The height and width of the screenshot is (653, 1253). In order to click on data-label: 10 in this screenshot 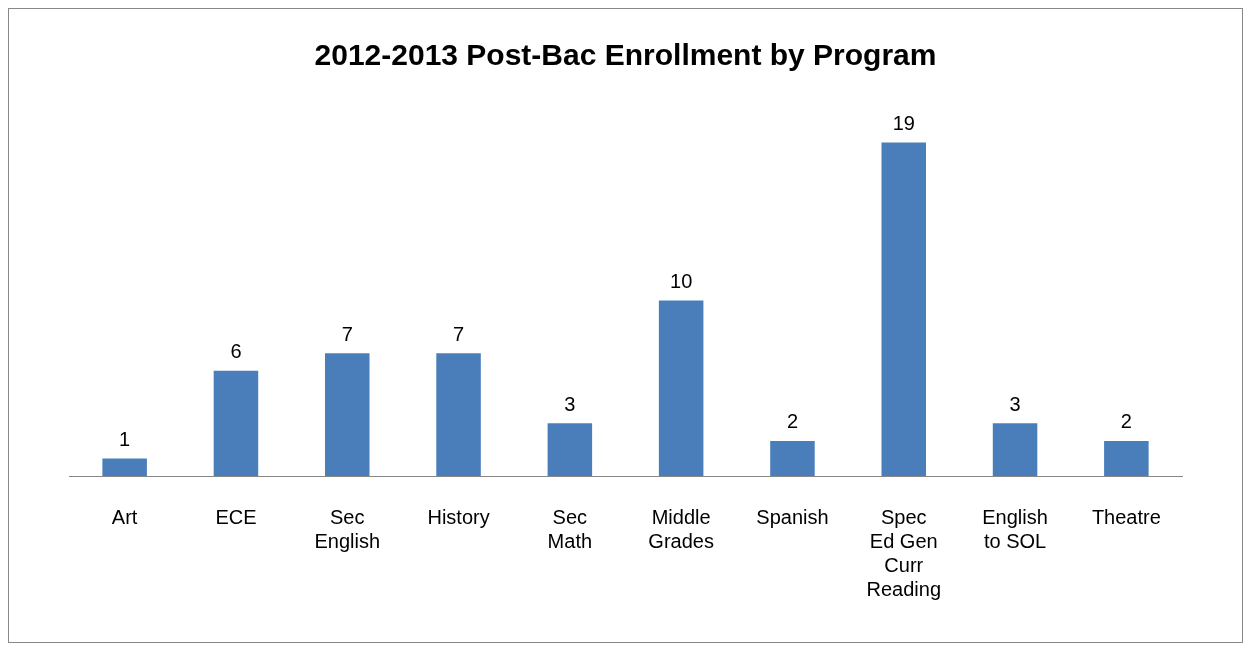, I will do `click(681, 281)`.